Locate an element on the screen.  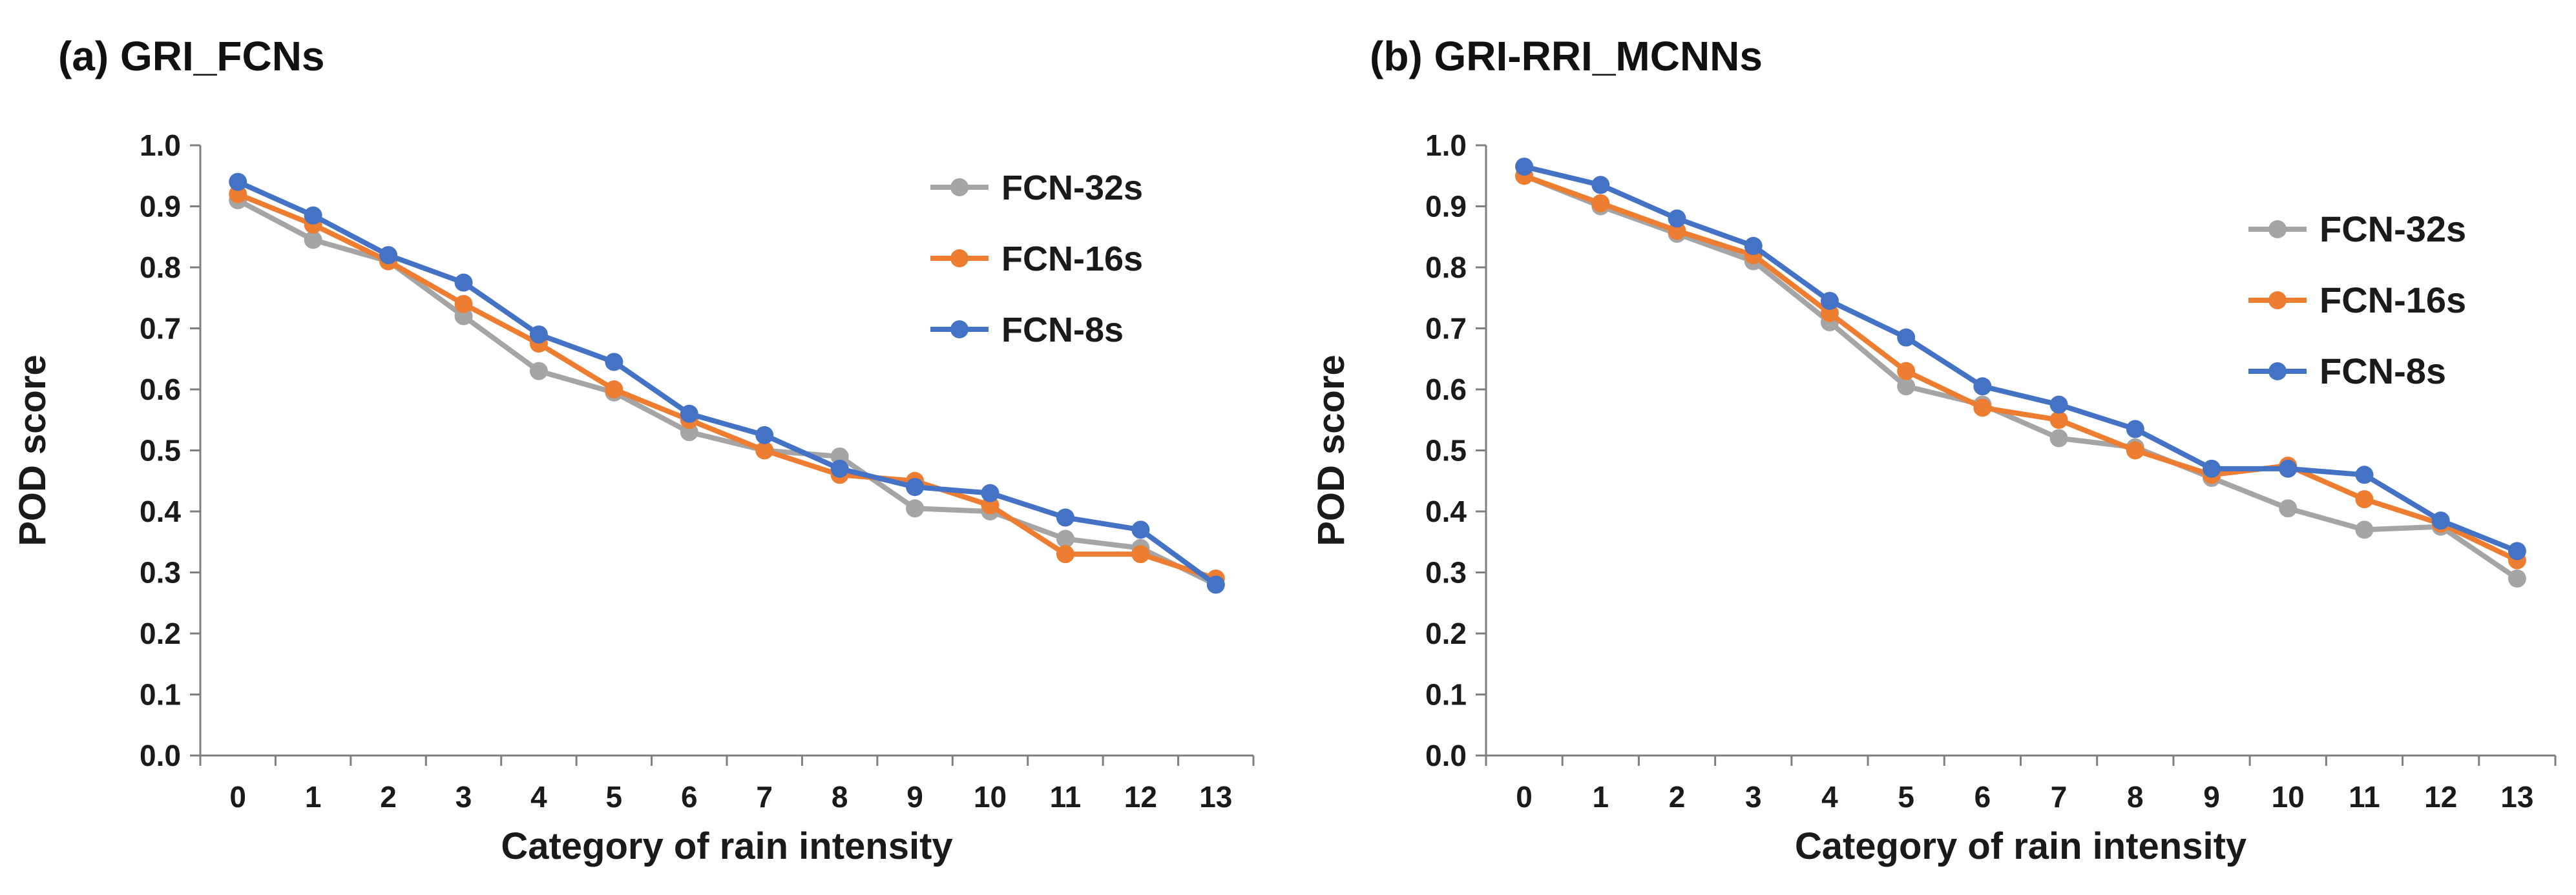
x-tick-label: 8 is located at coordinates (2135, 797).